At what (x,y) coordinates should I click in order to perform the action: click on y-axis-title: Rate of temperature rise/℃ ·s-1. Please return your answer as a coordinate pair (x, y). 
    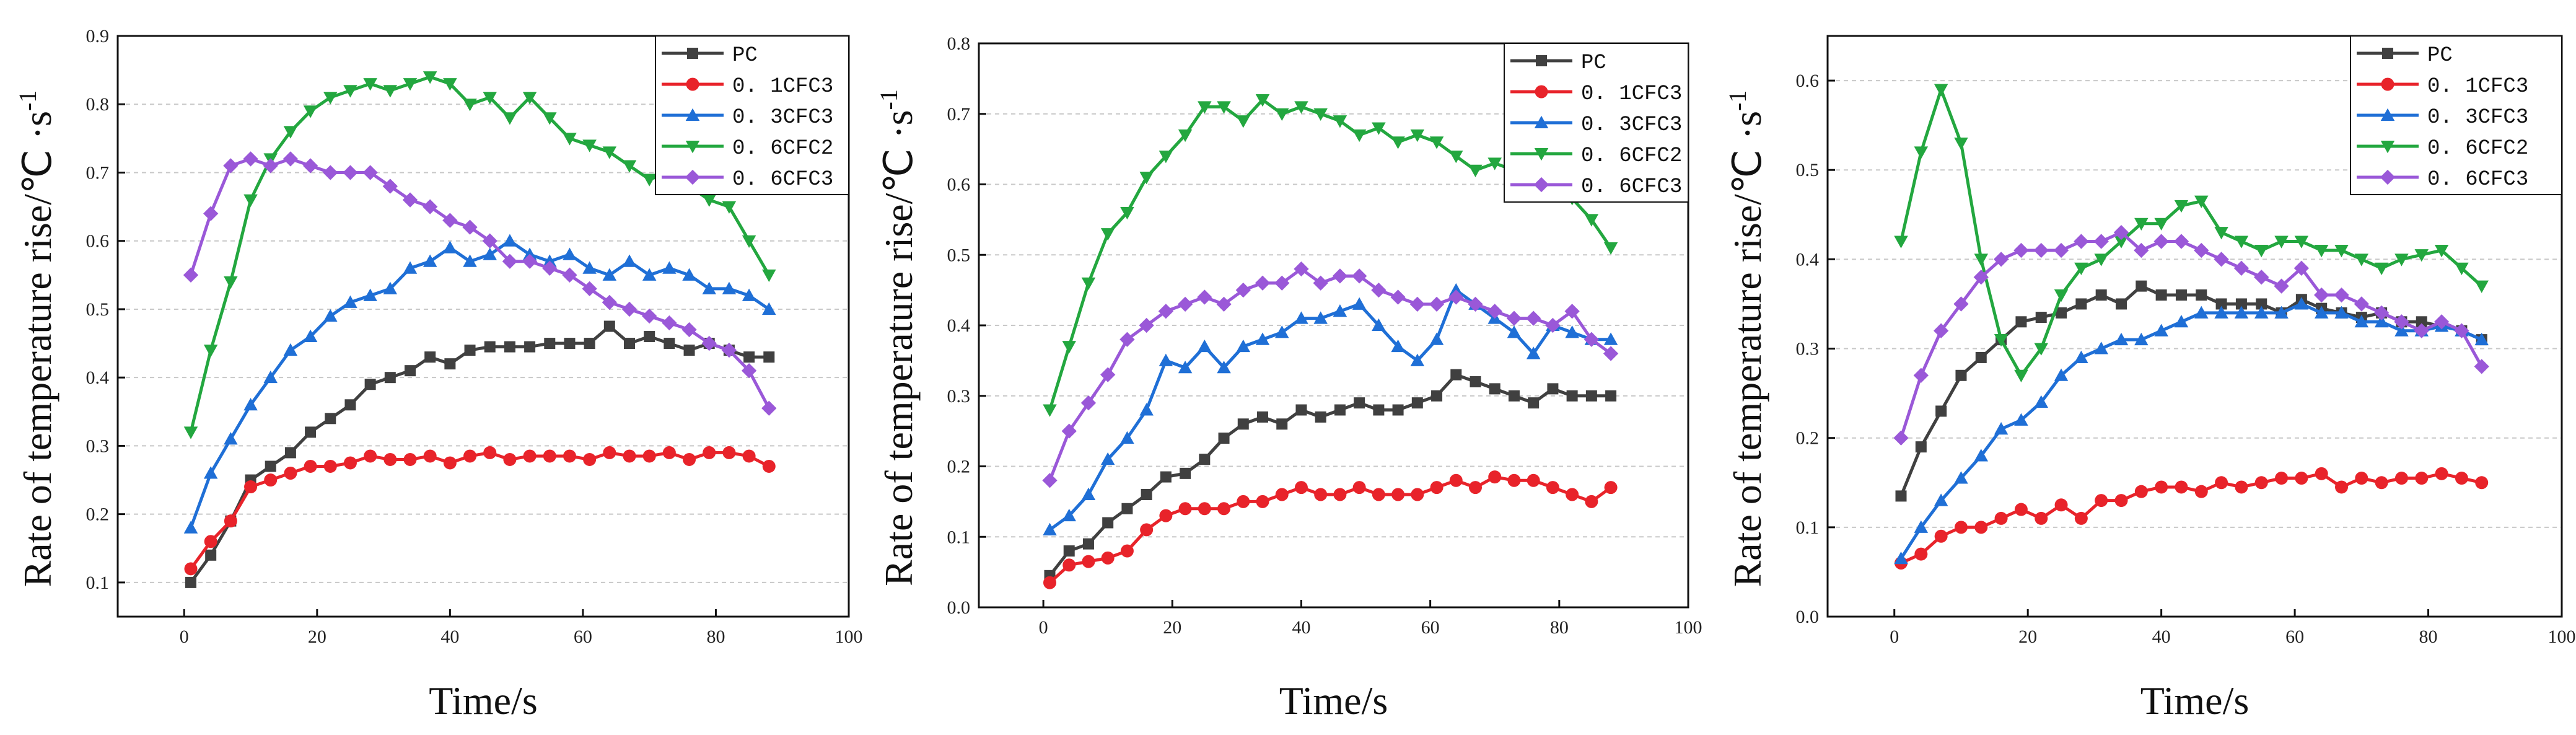
    Looking at the image, I should click on (36, 339).